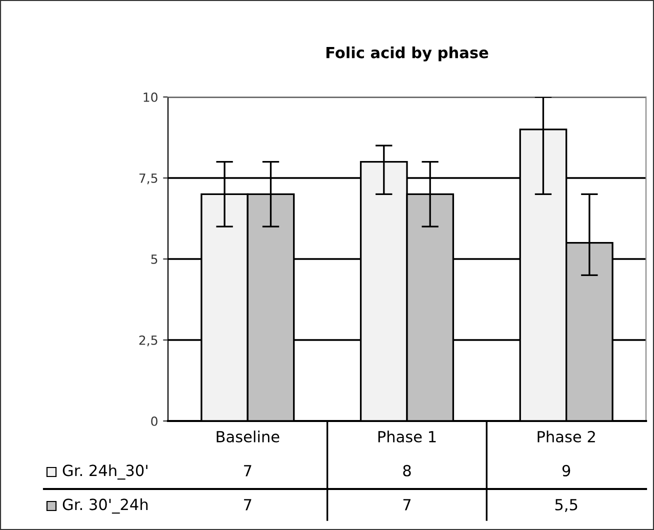  What do you see at coordinates (151, 97) in the screenshot?
I see `y-tick-label: 10` at bounding box center [151, 97].